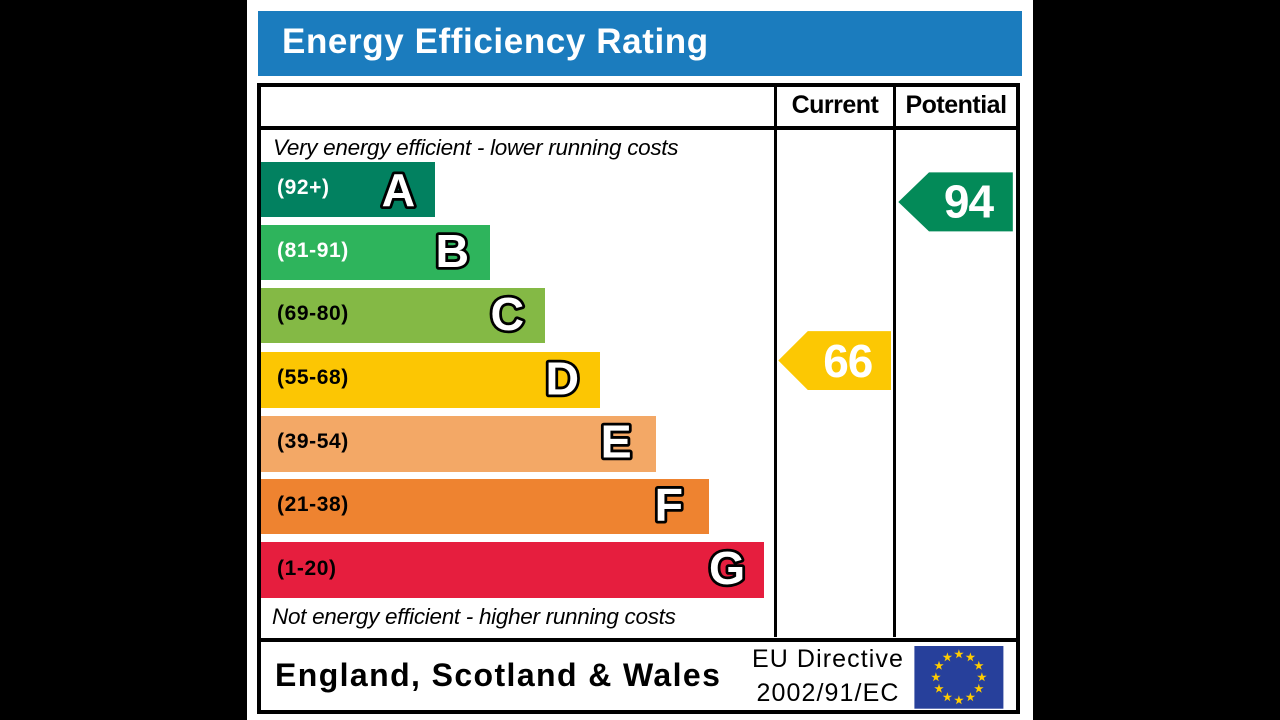 Image resolution: width=1280 pixels, height=720 pixels. What do you see at coordinates (616, 442) in the screenshot?
I see `svg-text: E` at bounding box center [616, 442].